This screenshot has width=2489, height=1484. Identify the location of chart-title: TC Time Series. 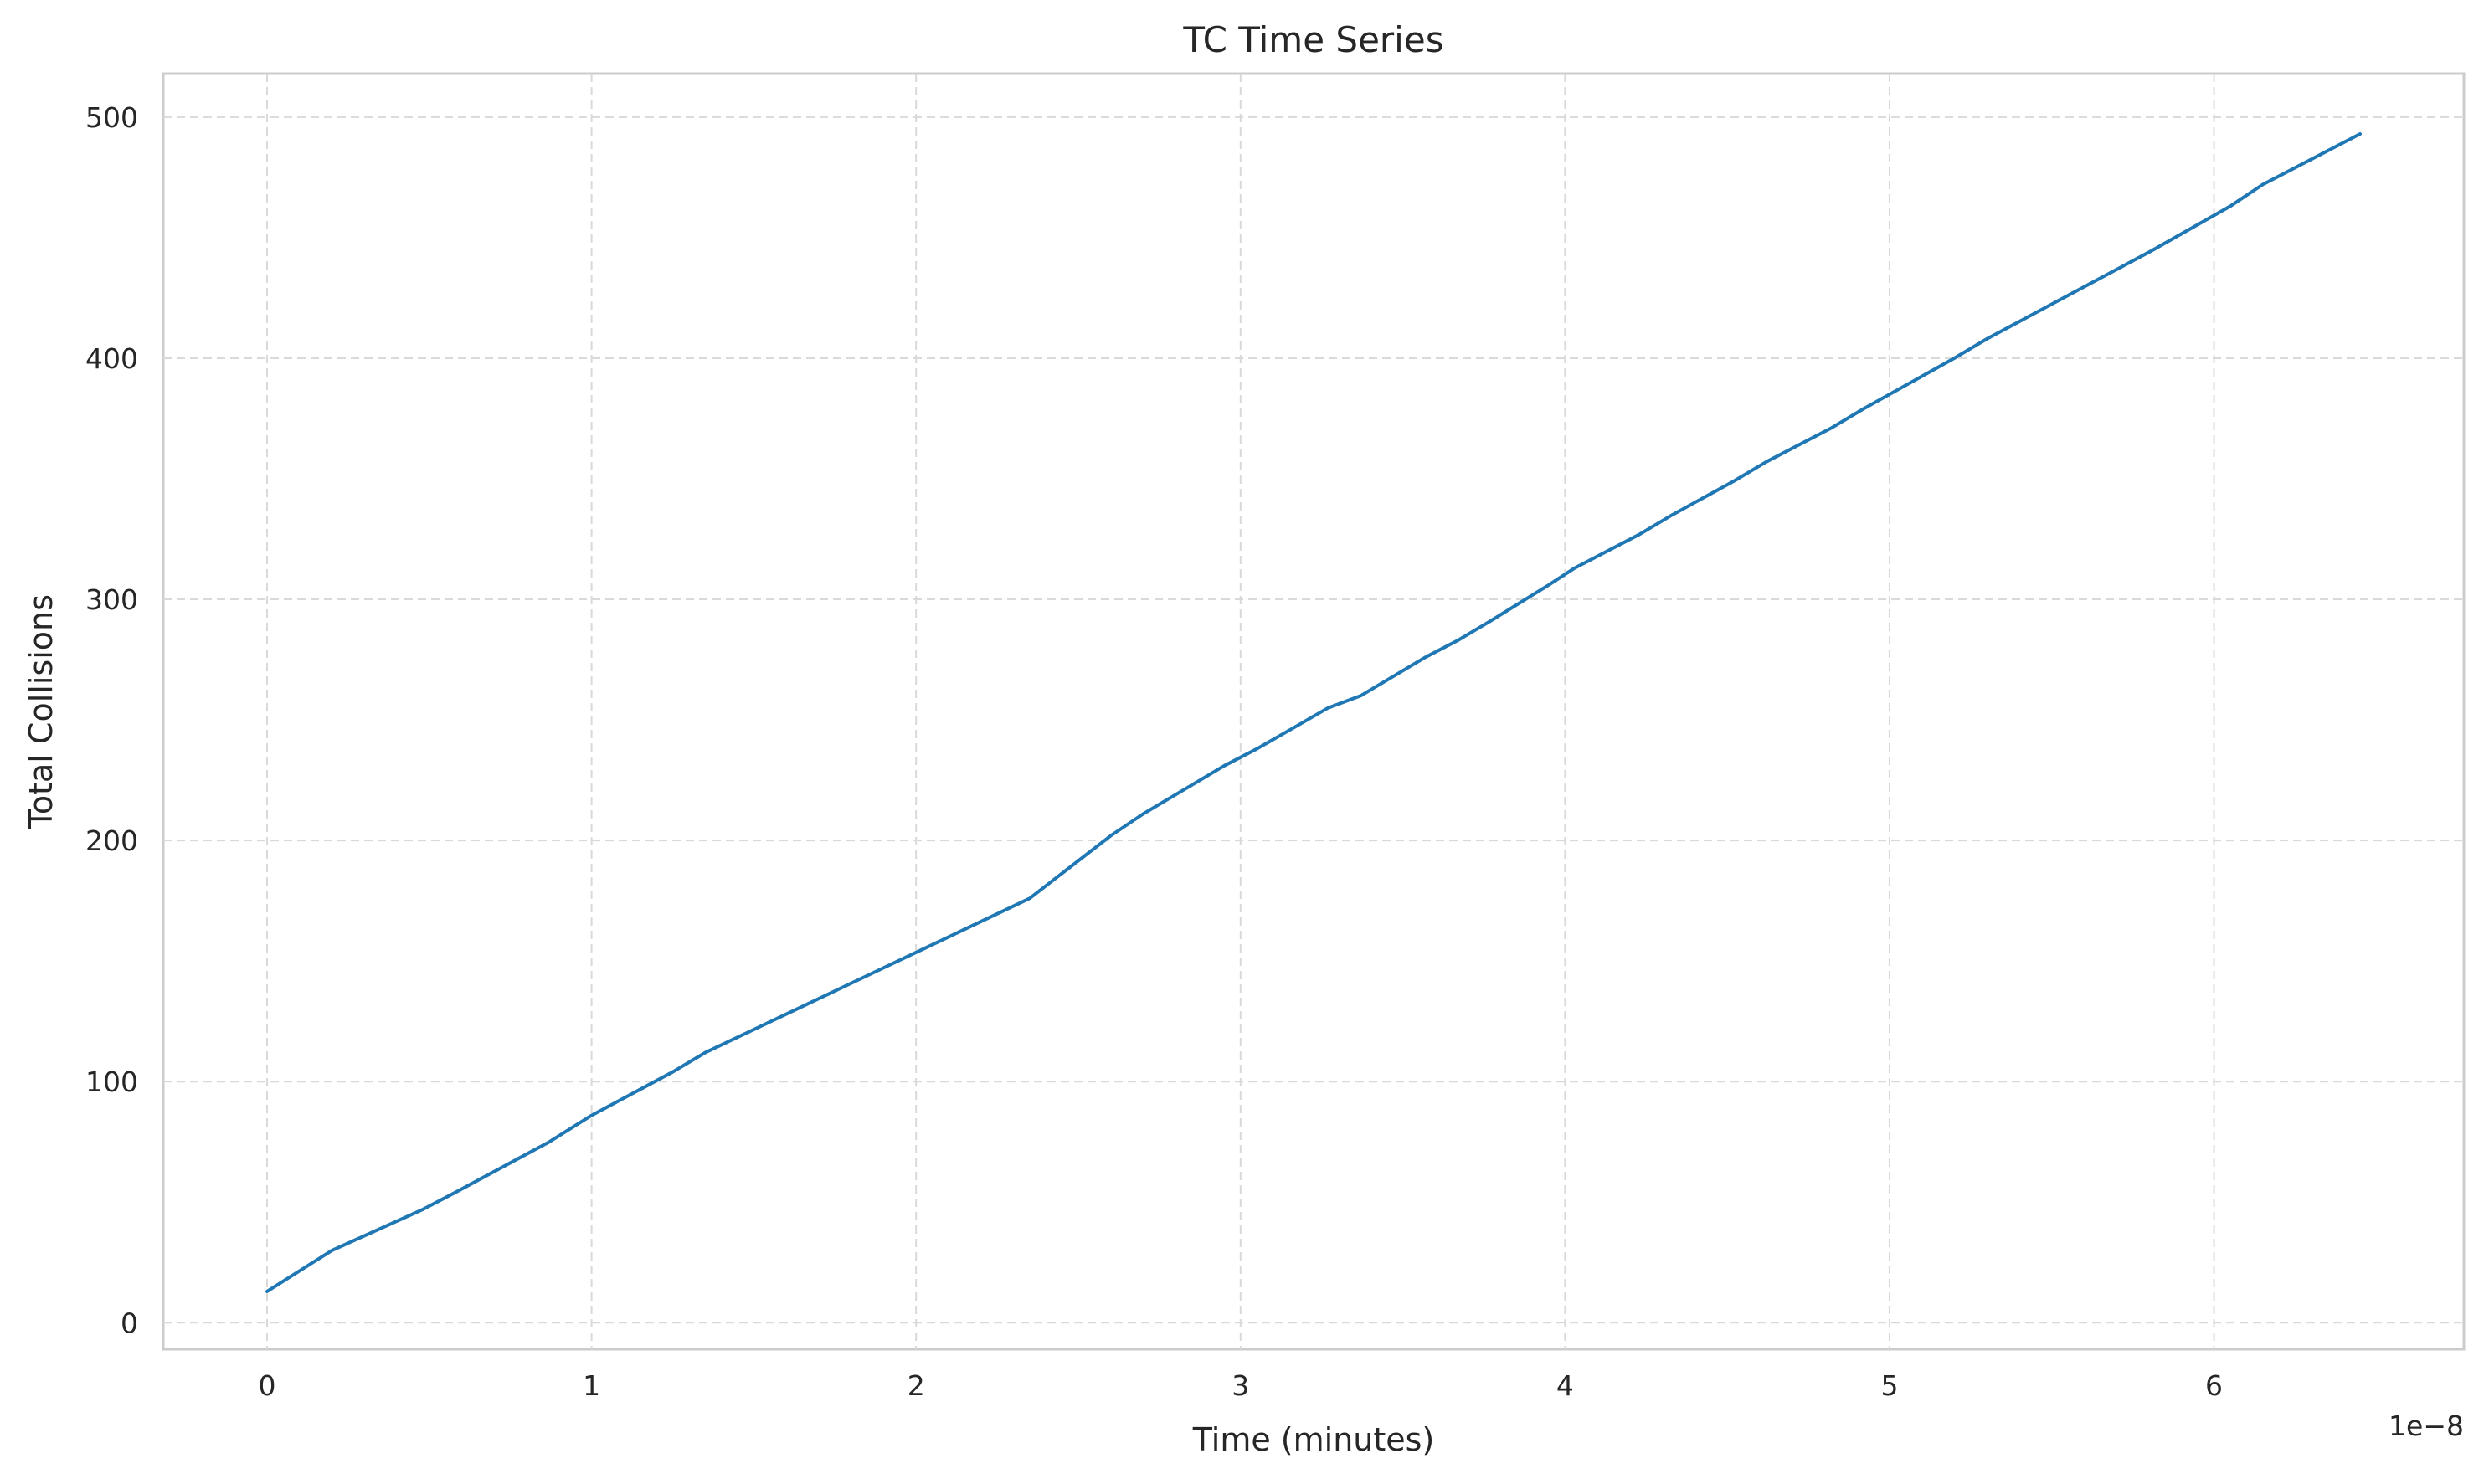
(1312, 40).